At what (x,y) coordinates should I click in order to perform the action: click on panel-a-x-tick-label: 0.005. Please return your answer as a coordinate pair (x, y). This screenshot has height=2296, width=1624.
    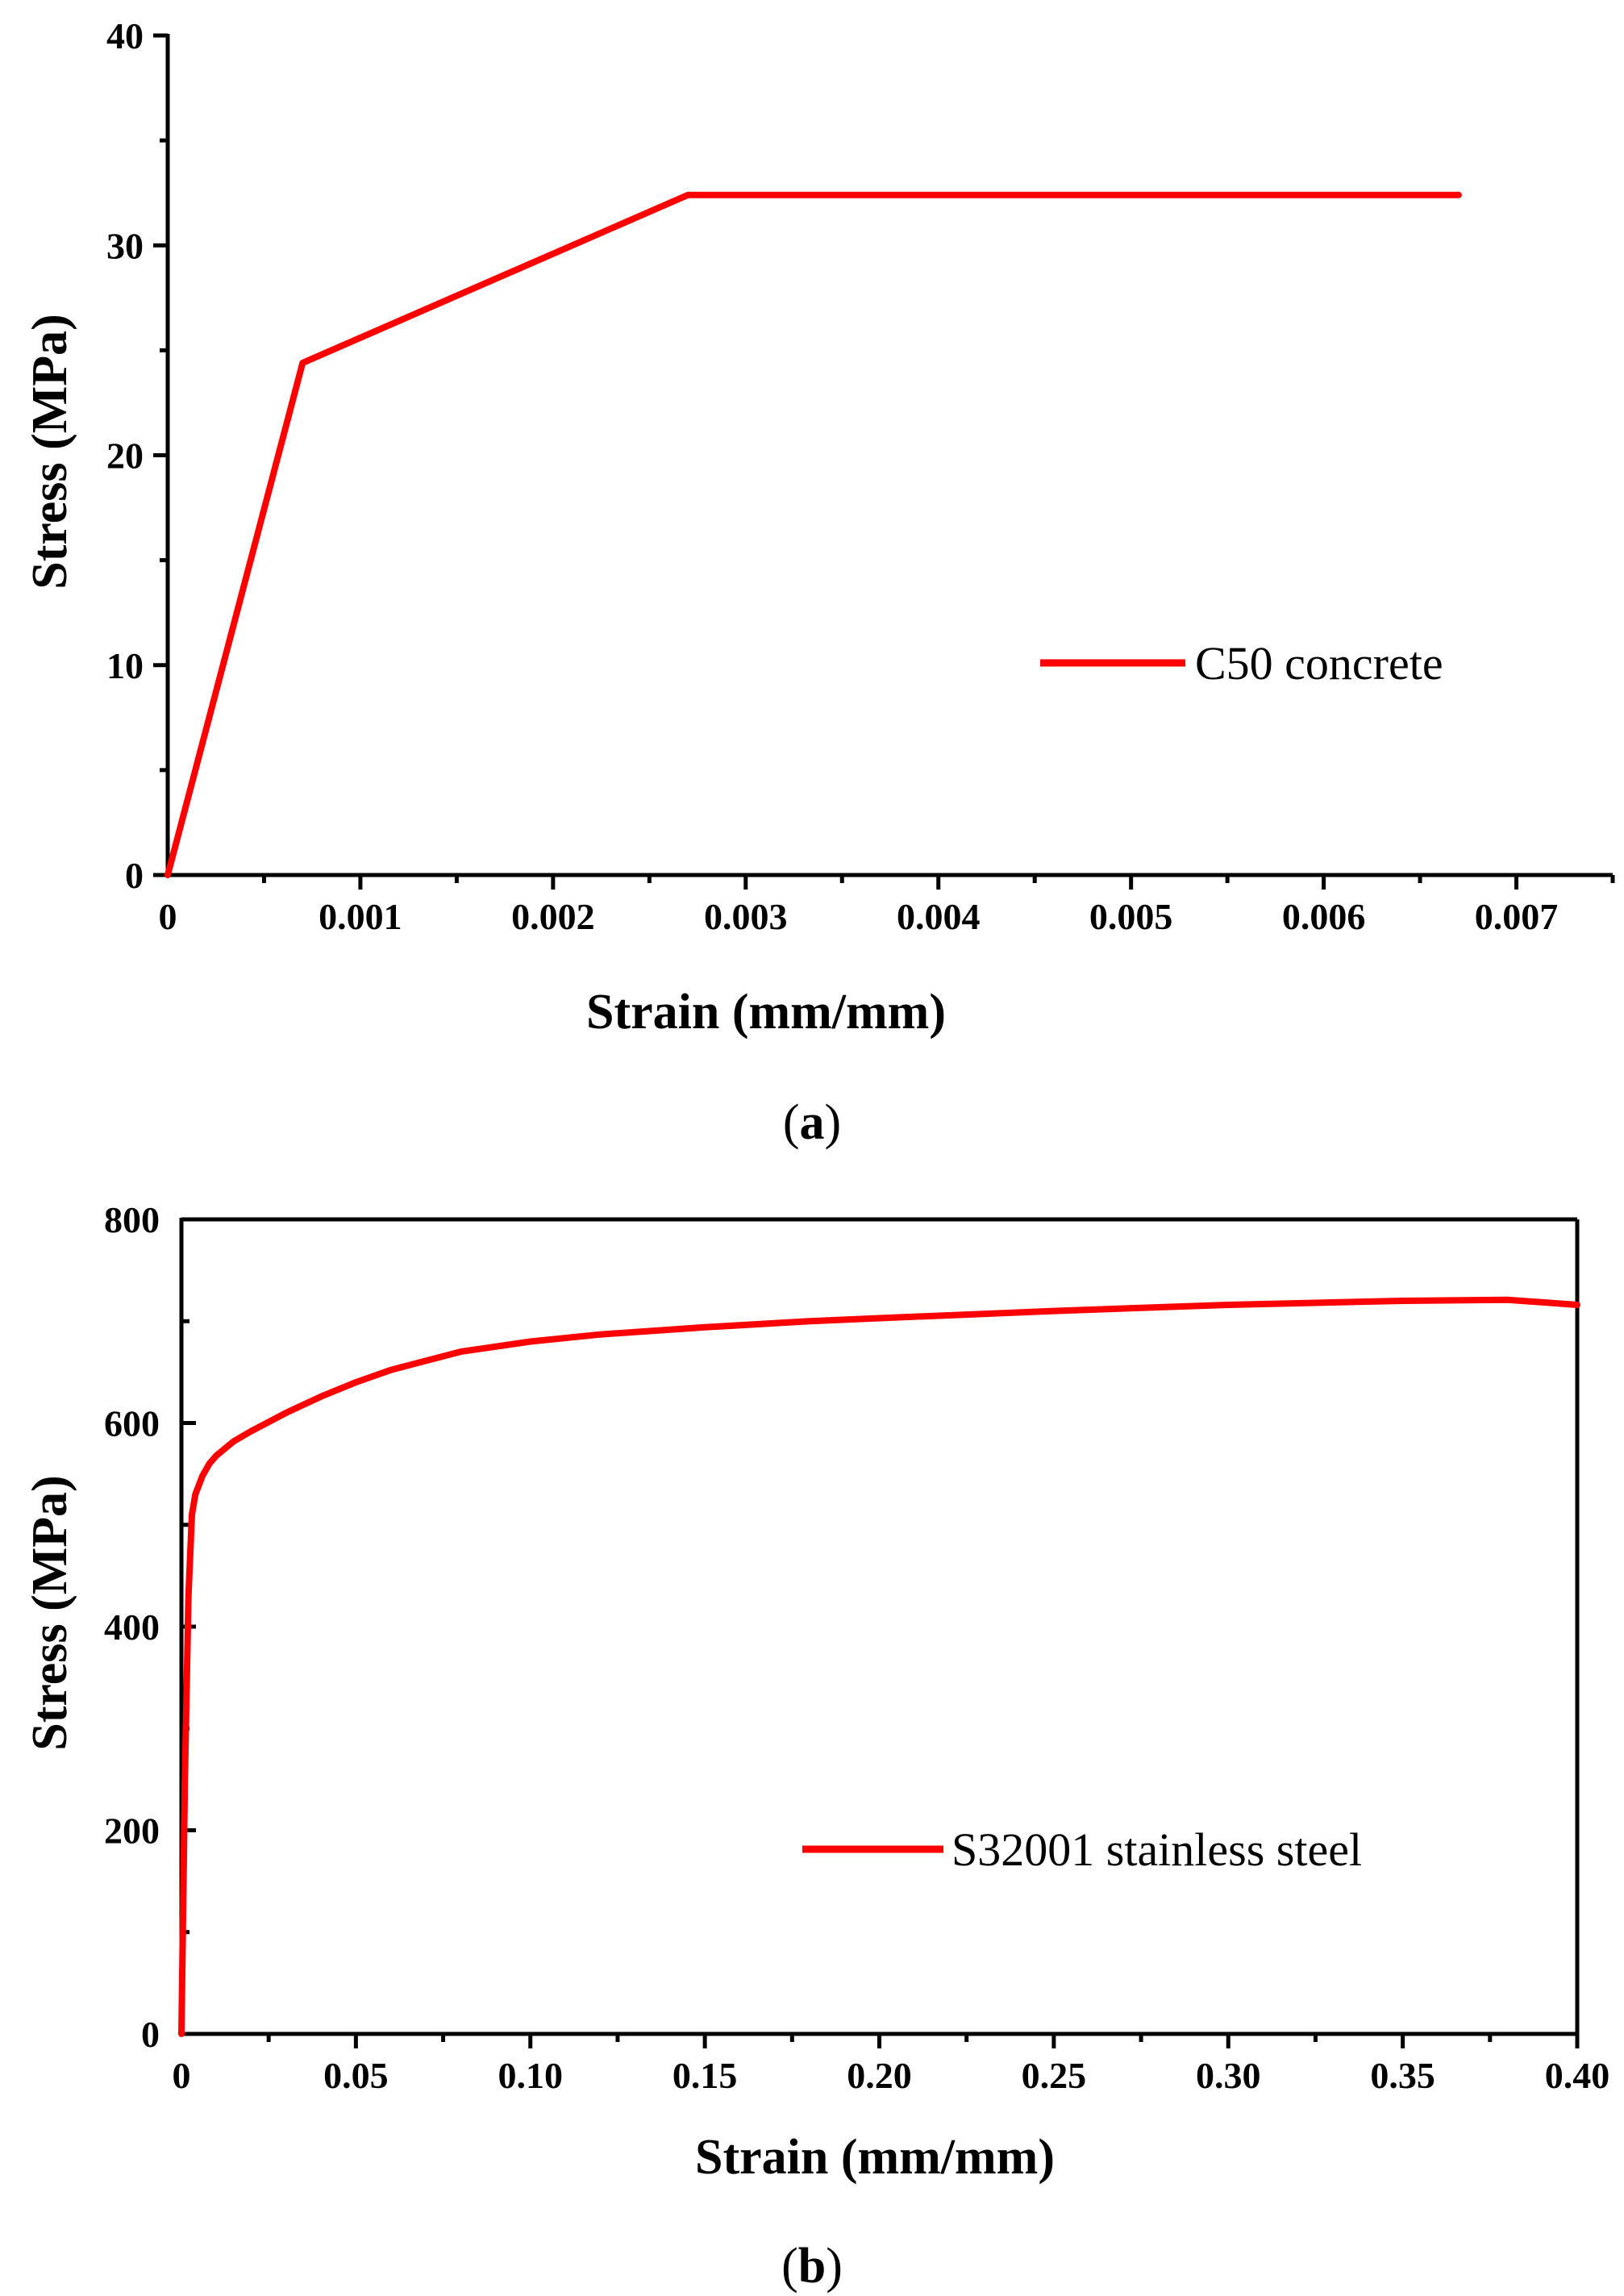
    Looking at the image, I should click on (1131, 916).